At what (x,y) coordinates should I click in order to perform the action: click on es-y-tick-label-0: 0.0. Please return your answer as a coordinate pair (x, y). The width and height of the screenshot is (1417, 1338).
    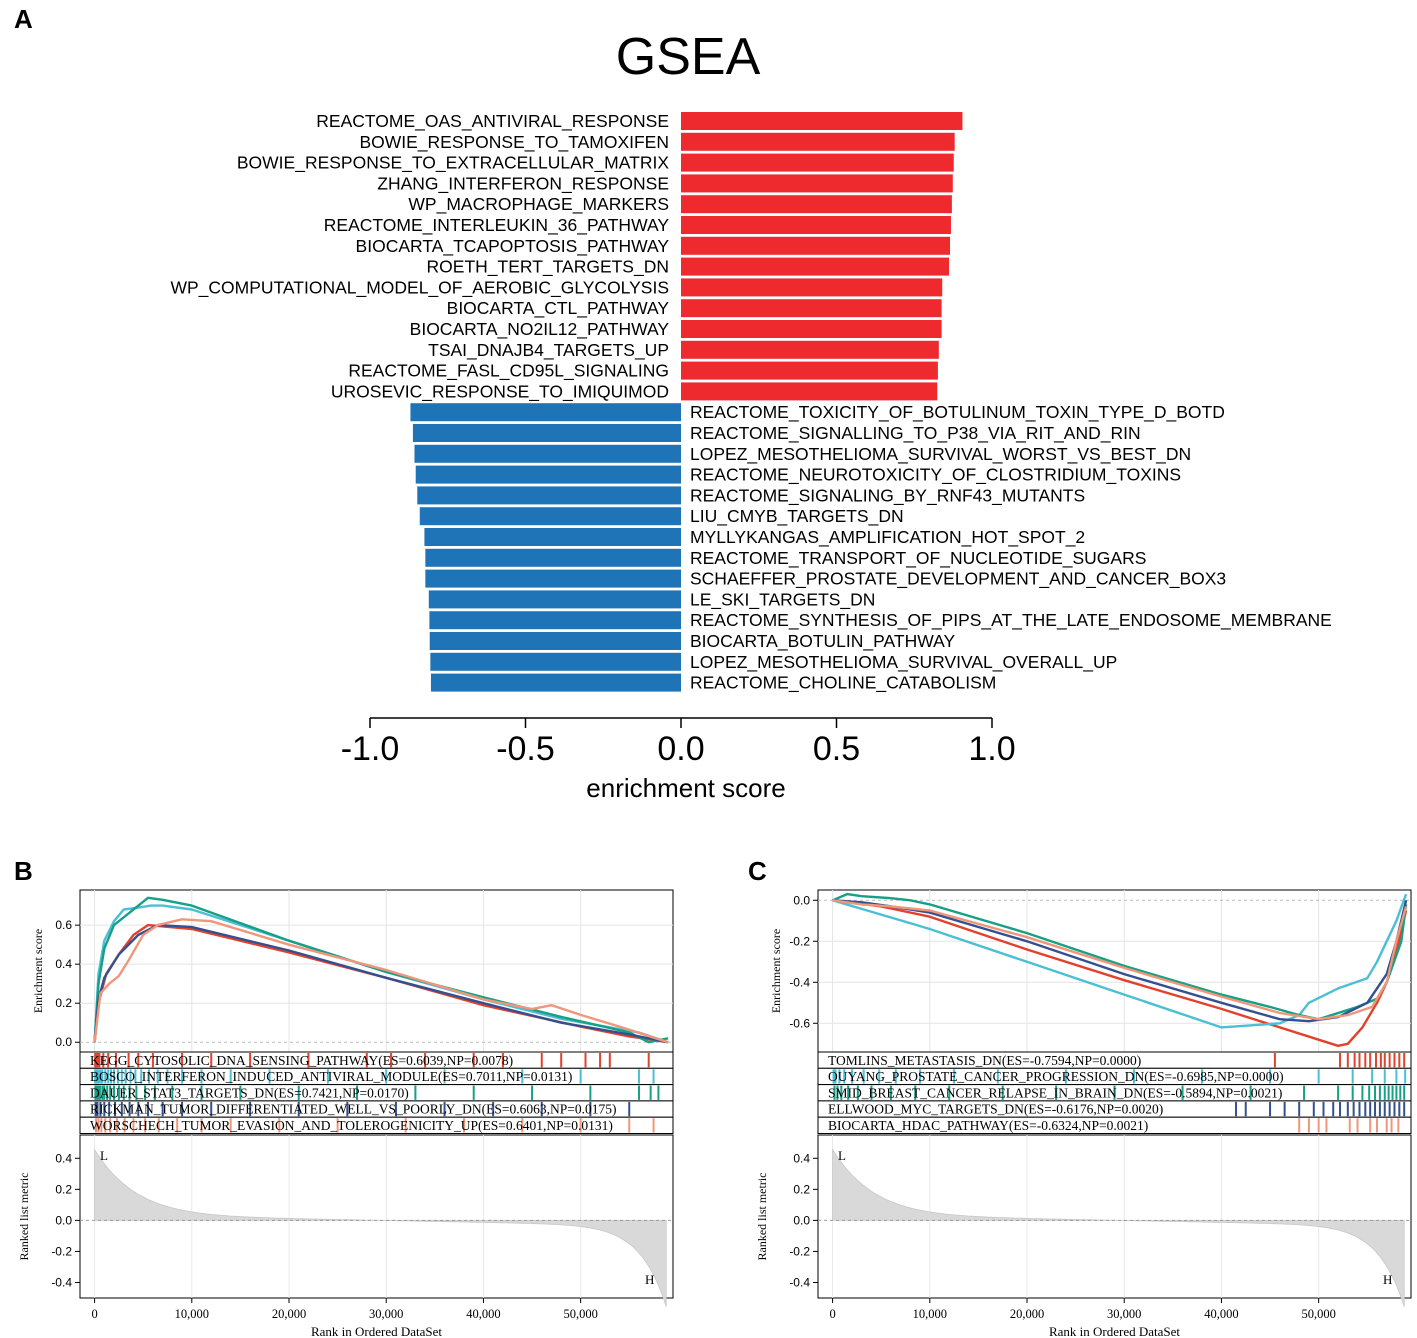
    Looking at the image, I should click on (63, 1042).